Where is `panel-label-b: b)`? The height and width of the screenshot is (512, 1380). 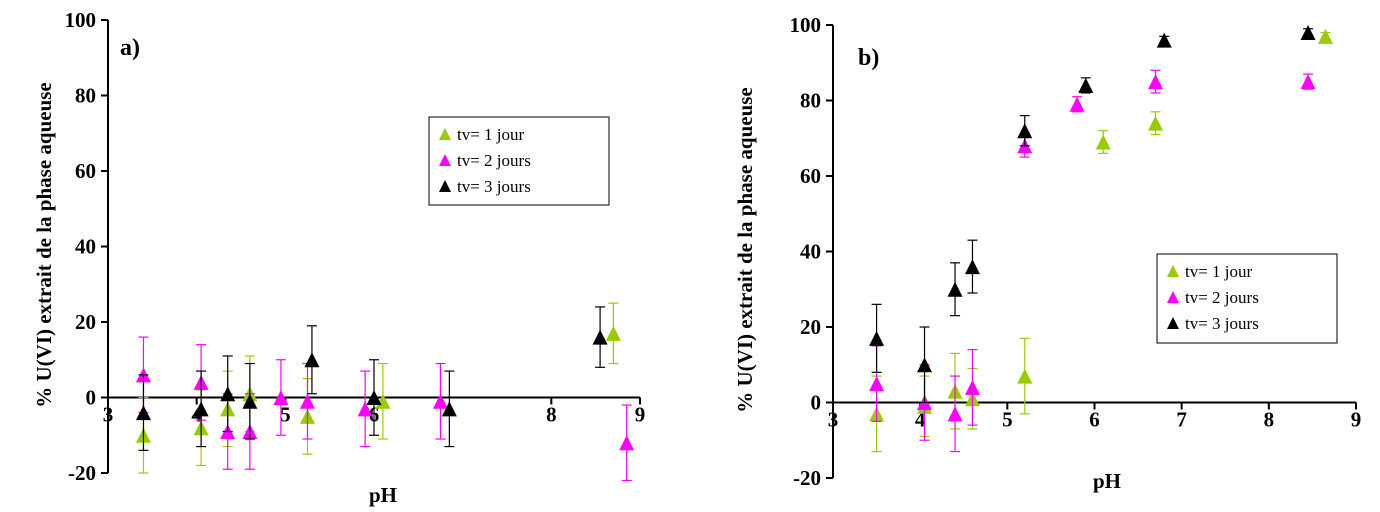 panel-label-b: b) is located at coordinates (868, 58).